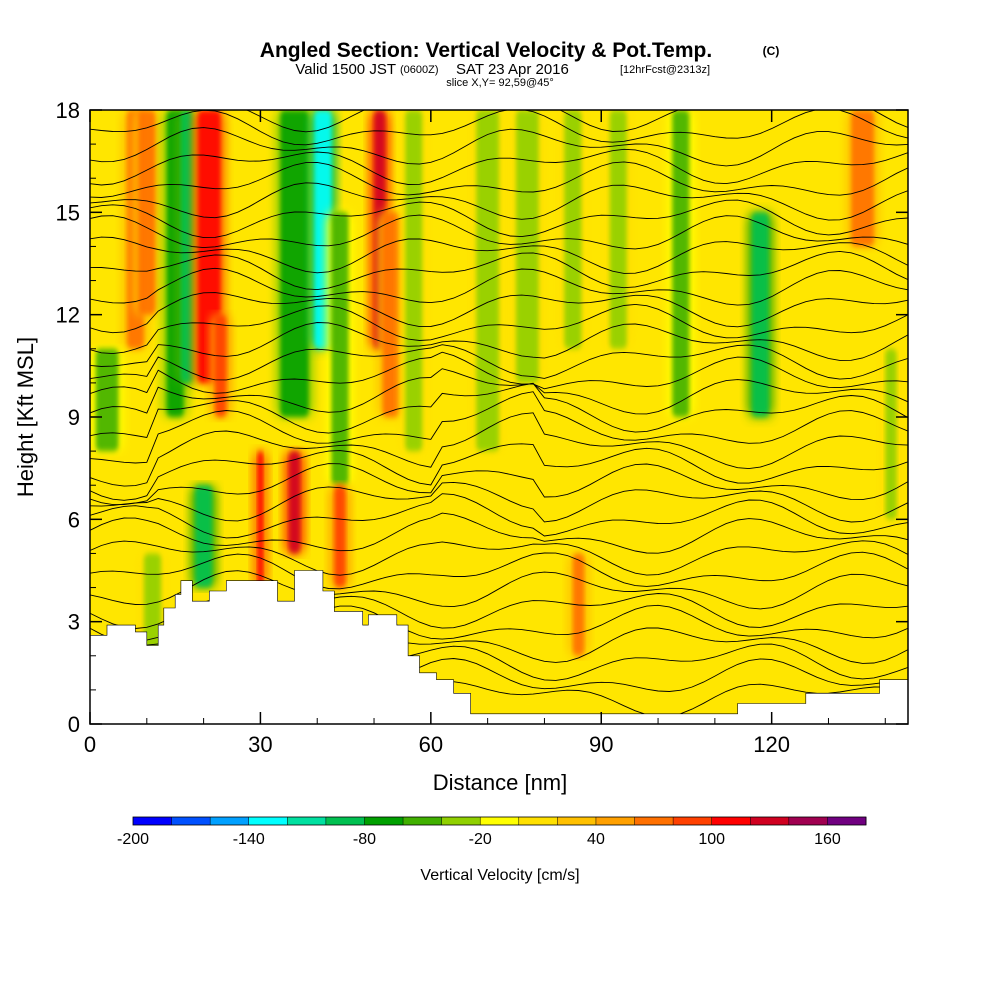  I want to click on y-tick-label: 12, so click(68, 315).